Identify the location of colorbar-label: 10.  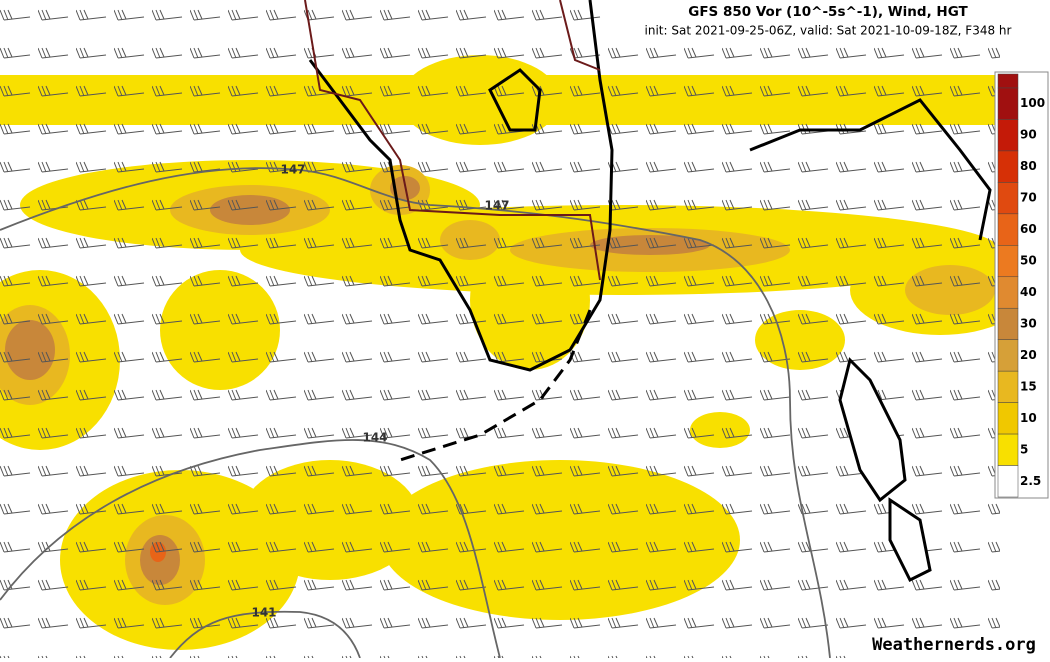
(1028, 418).